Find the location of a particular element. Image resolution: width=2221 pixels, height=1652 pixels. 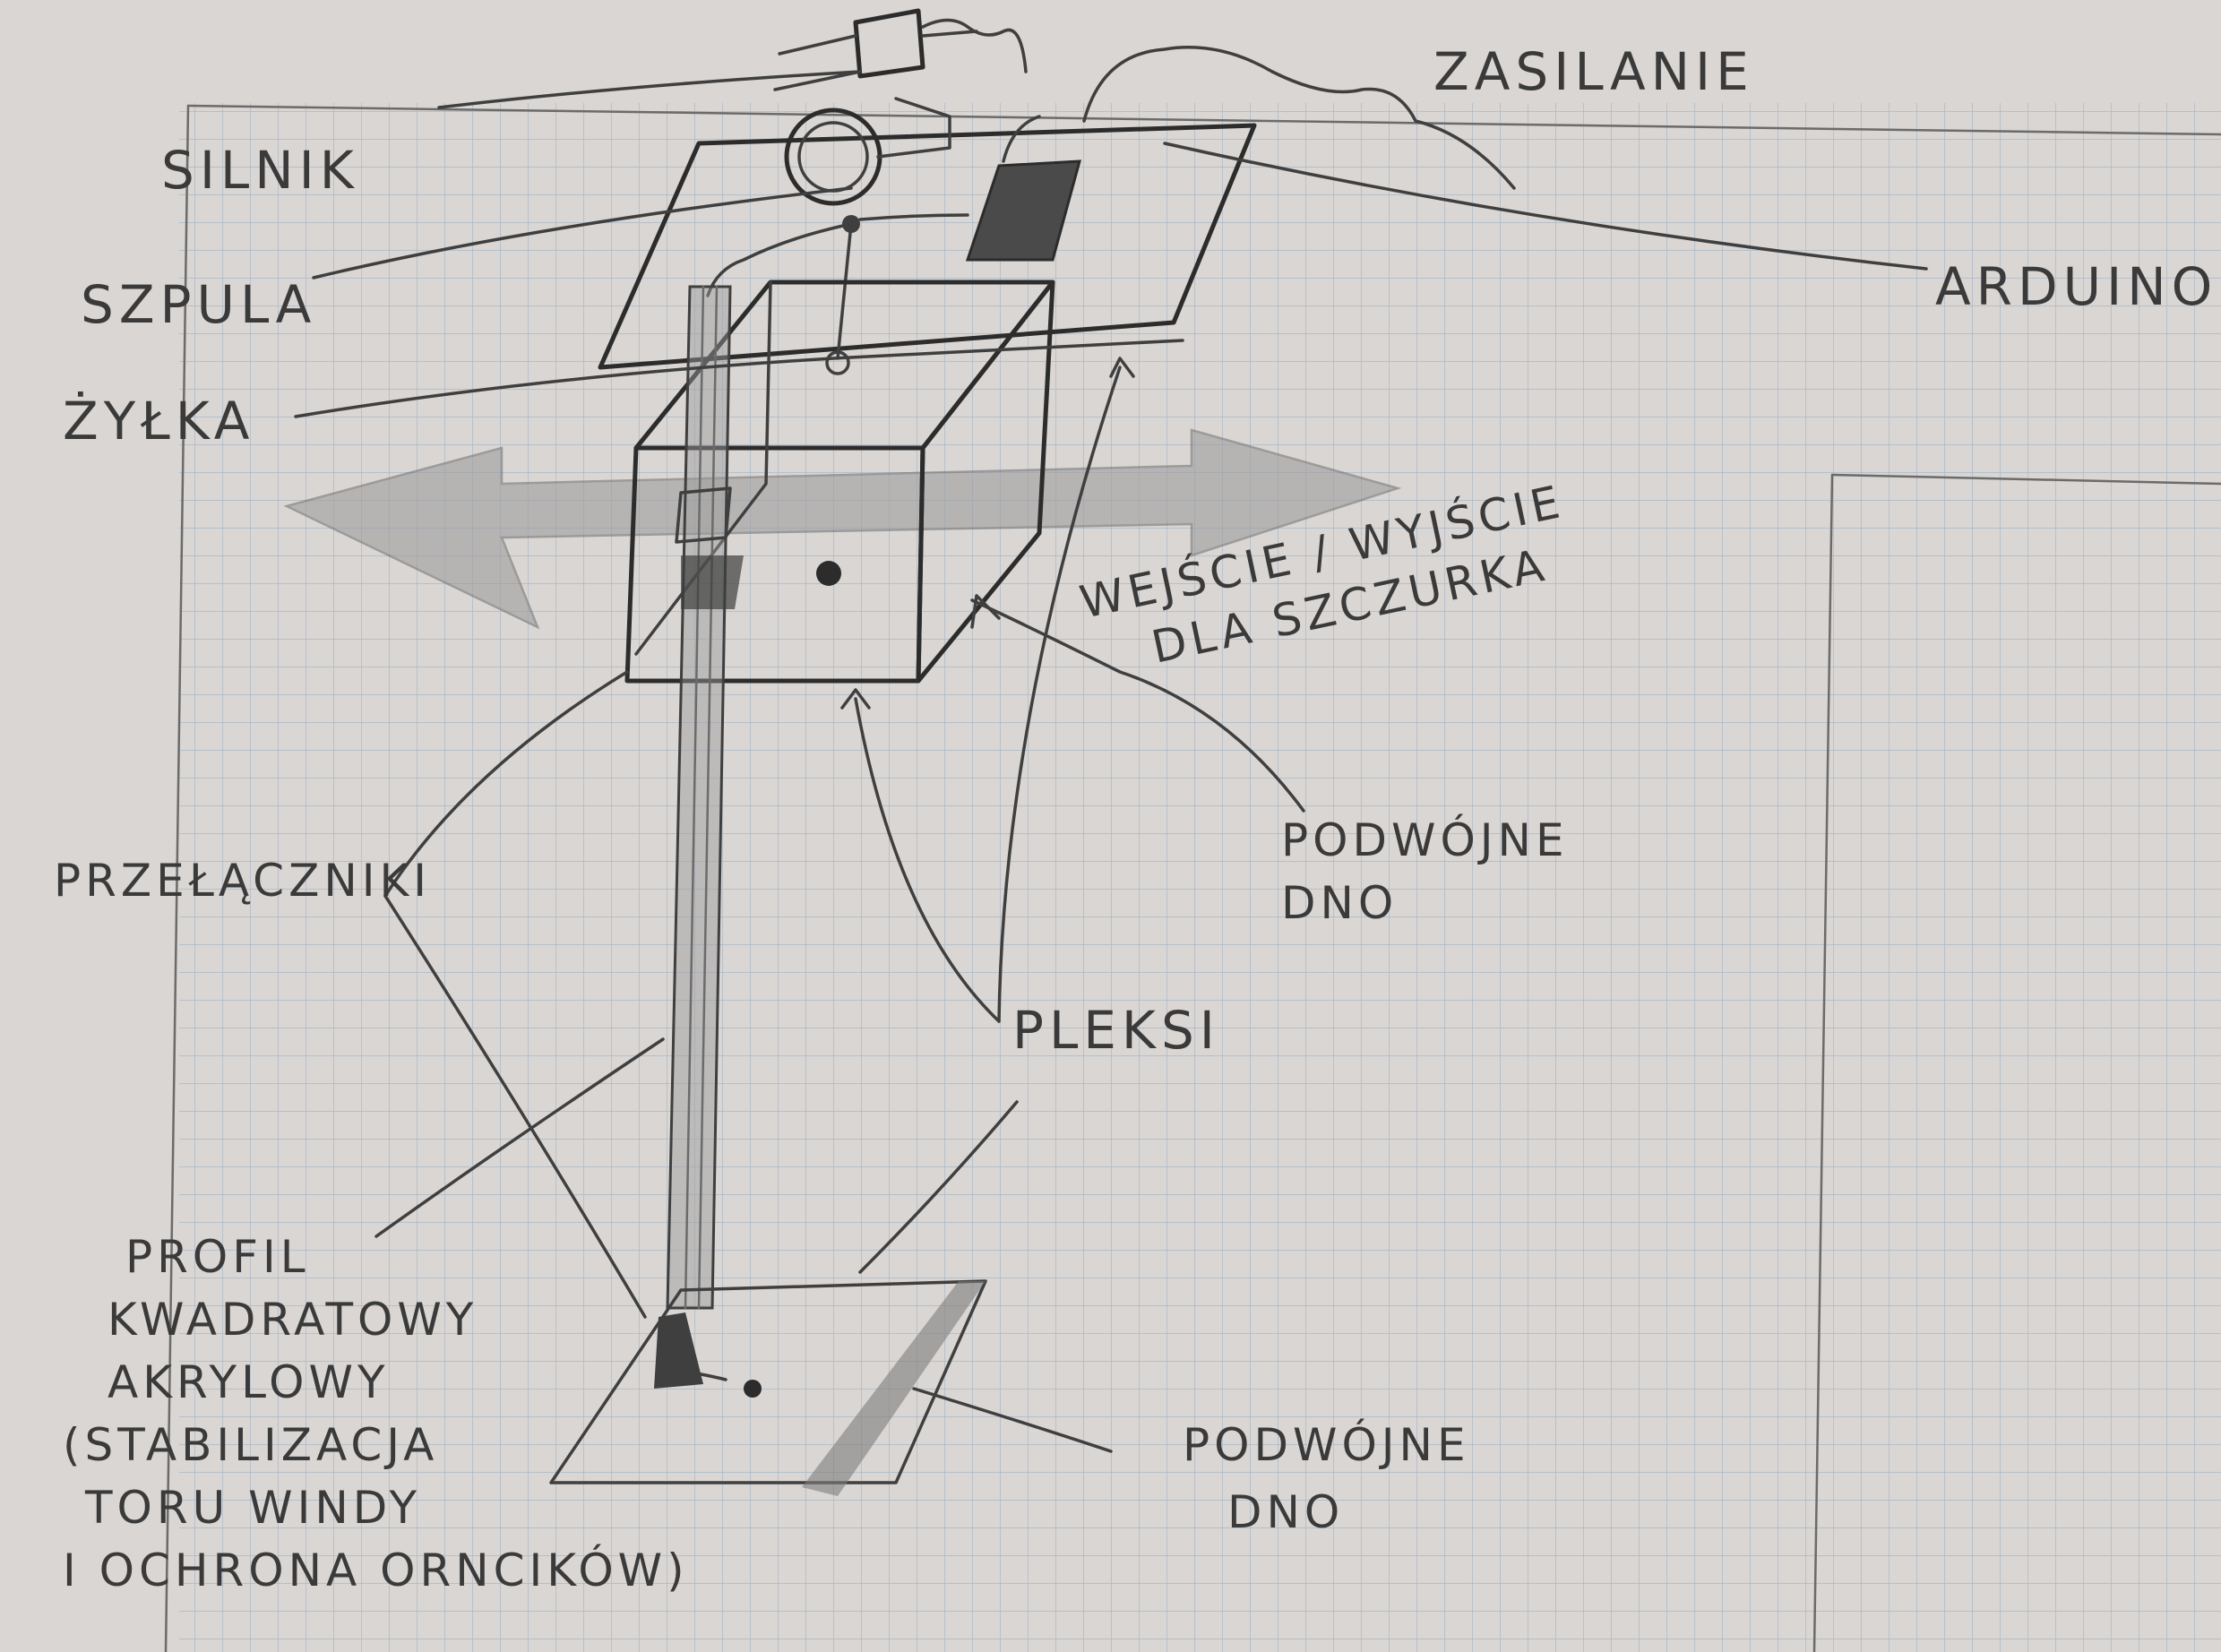

right-frame-top is located at coordinates (2025, 480).